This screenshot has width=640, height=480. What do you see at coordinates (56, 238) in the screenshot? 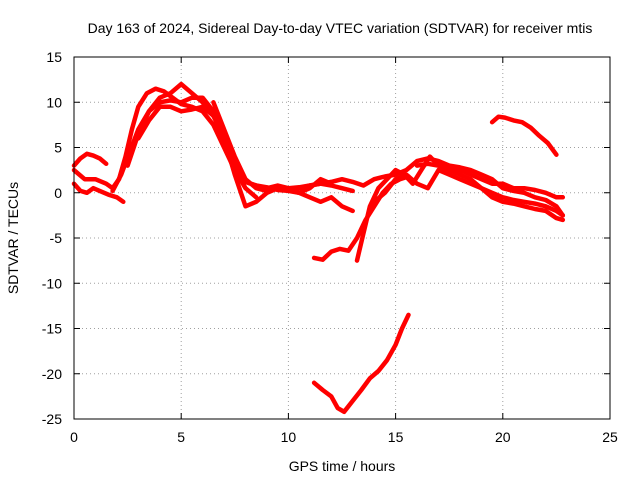
I see `y-tick-label: -5` at bounding box center [56, 238].